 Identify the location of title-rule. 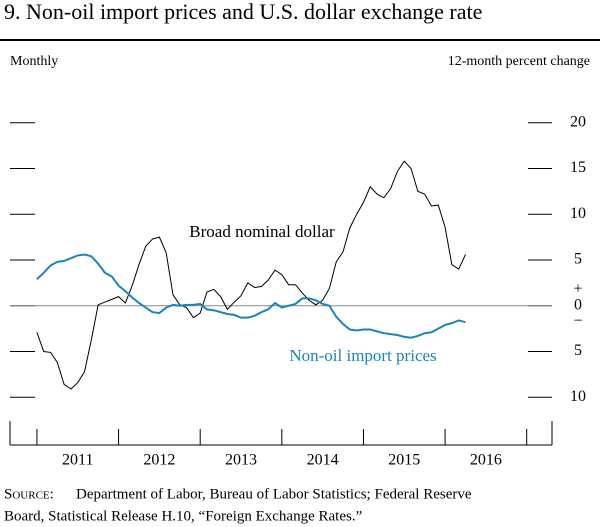
(300, 40).